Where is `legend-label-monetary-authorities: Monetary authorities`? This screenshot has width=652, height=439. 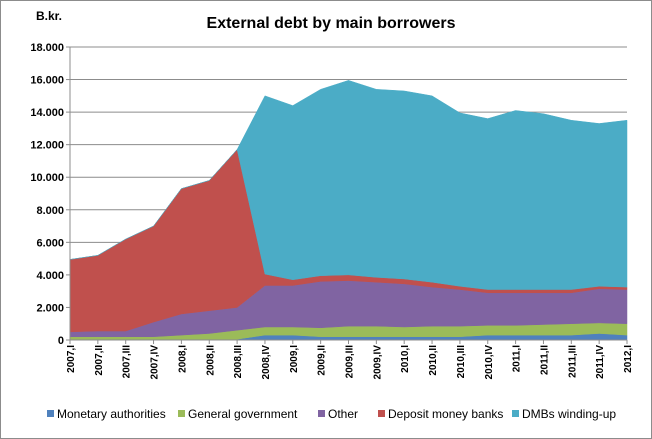 legend-label-monetary-authorities: Monetary authorities is located at coordinates (111, 414).